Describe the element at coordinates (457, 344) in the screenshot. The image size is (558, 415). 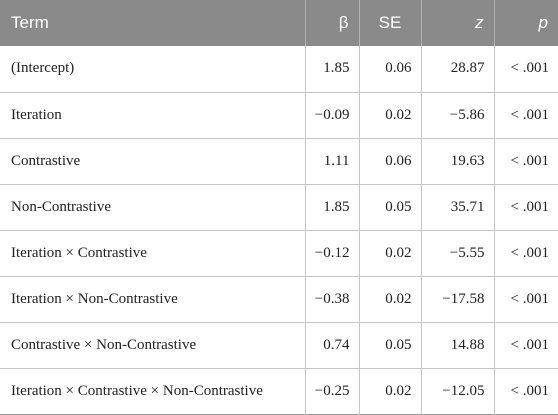
I see `cell-z: 14.88` at that location.